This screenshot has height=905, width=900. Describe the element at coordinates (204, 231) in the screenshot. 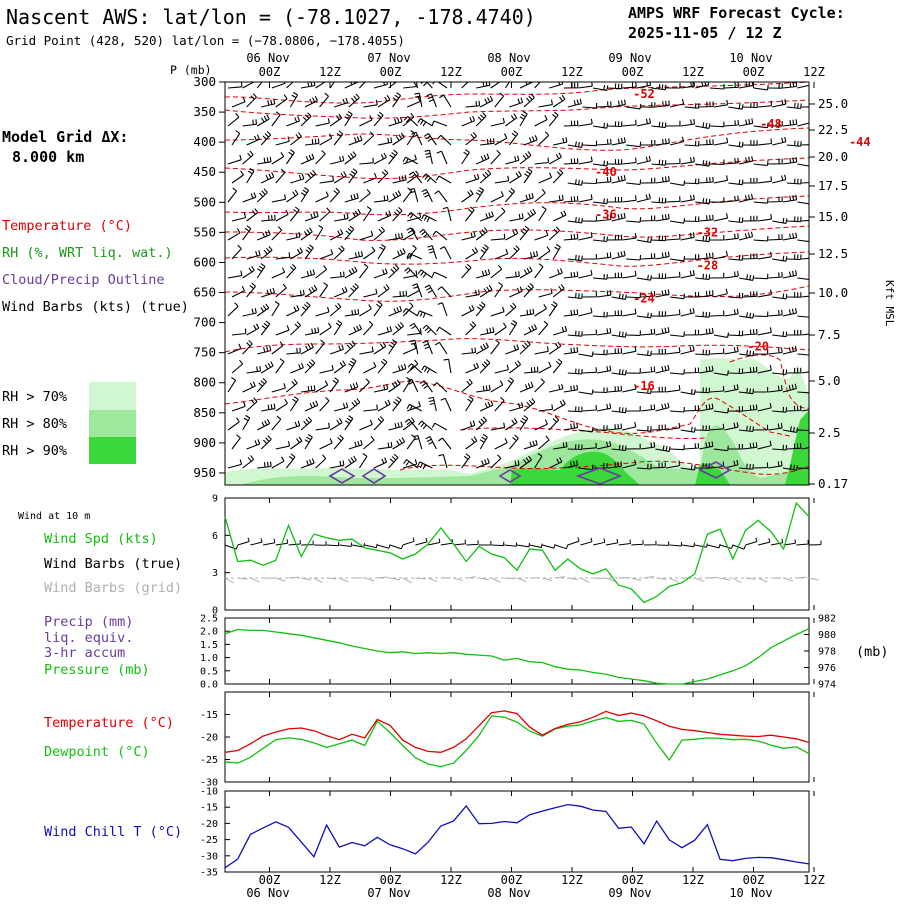

I see `pressure-tick-label: 550` at that location.